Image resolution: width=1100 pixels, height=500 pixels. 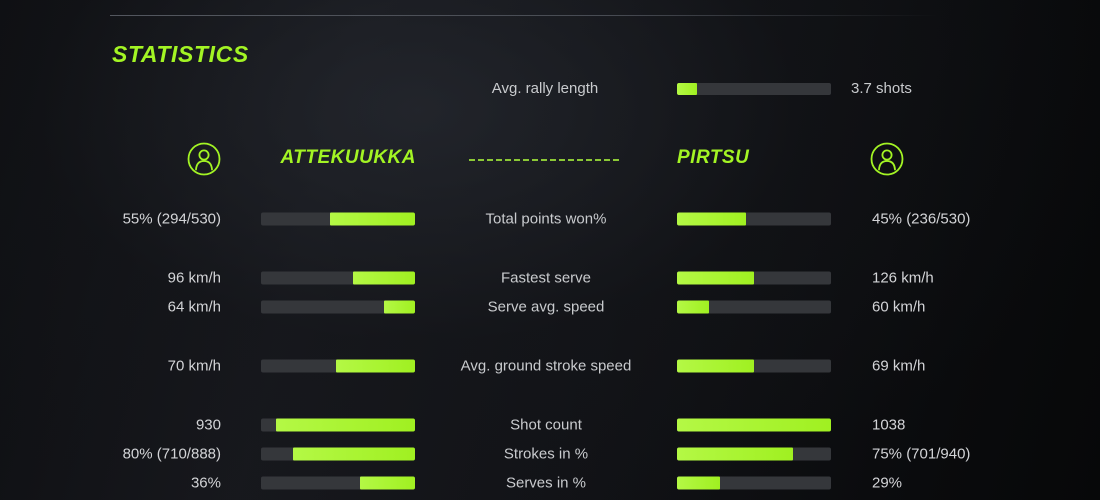 I want to click on stat-label: Serve avg. speed, so click(x=546, y=306).